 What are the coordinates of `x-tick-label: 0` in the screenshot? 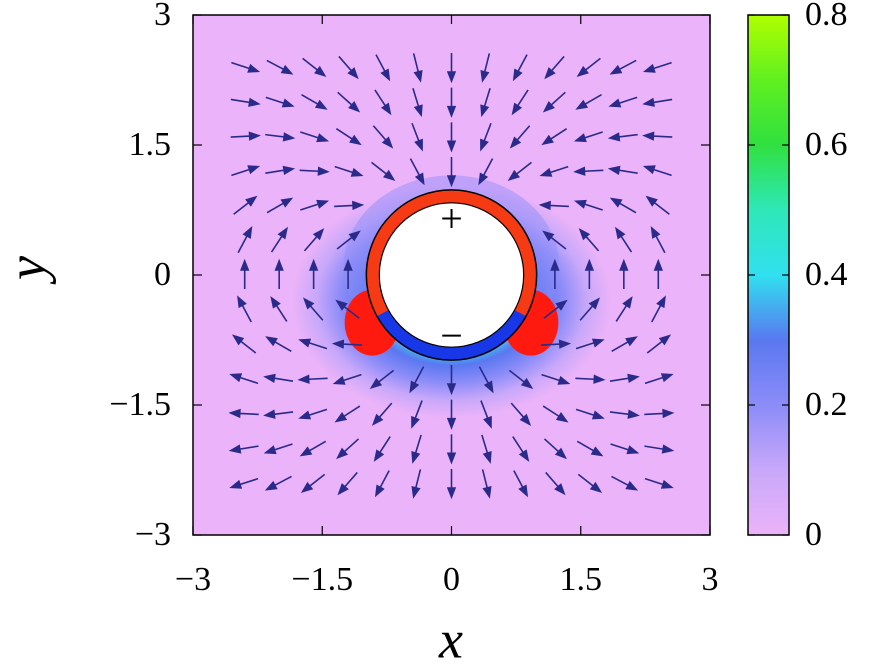 It's located at (451, 579).